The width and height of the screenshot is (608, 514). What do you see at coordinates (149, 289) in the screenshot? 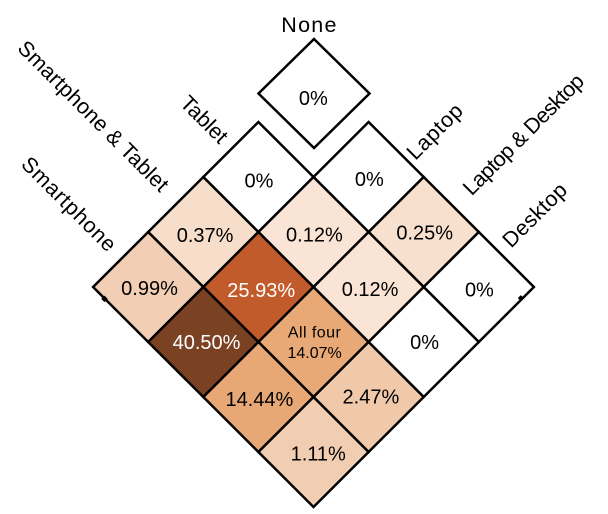
I see `svg-text: 0.99%` at bounding box center [149, 289].